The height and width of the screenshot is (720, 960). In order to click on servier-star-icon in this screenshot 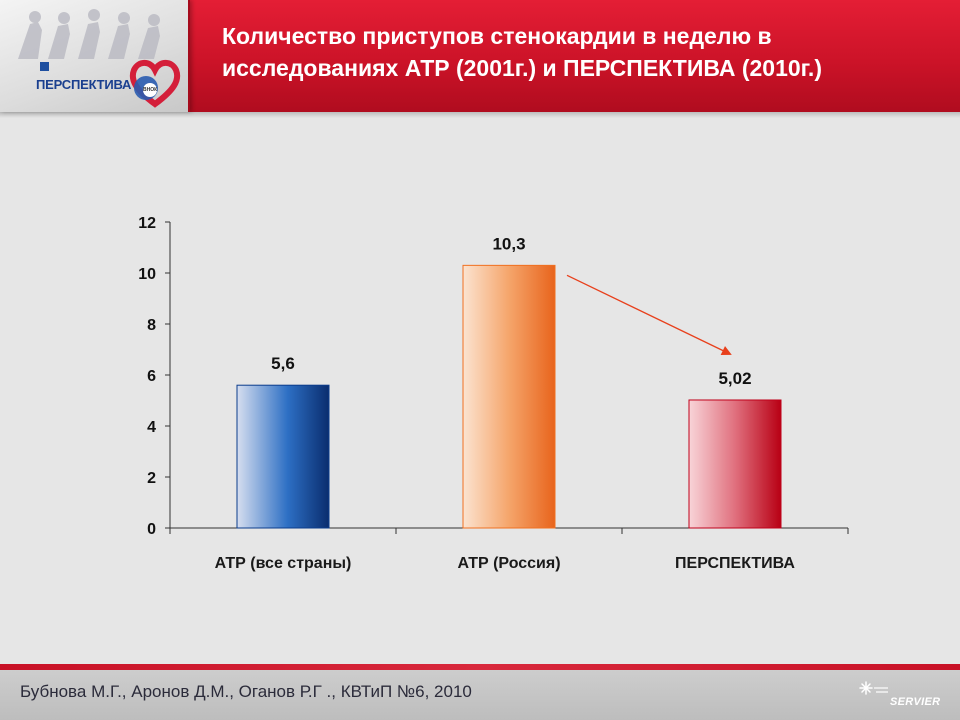, I will do `click(873, 688)`.